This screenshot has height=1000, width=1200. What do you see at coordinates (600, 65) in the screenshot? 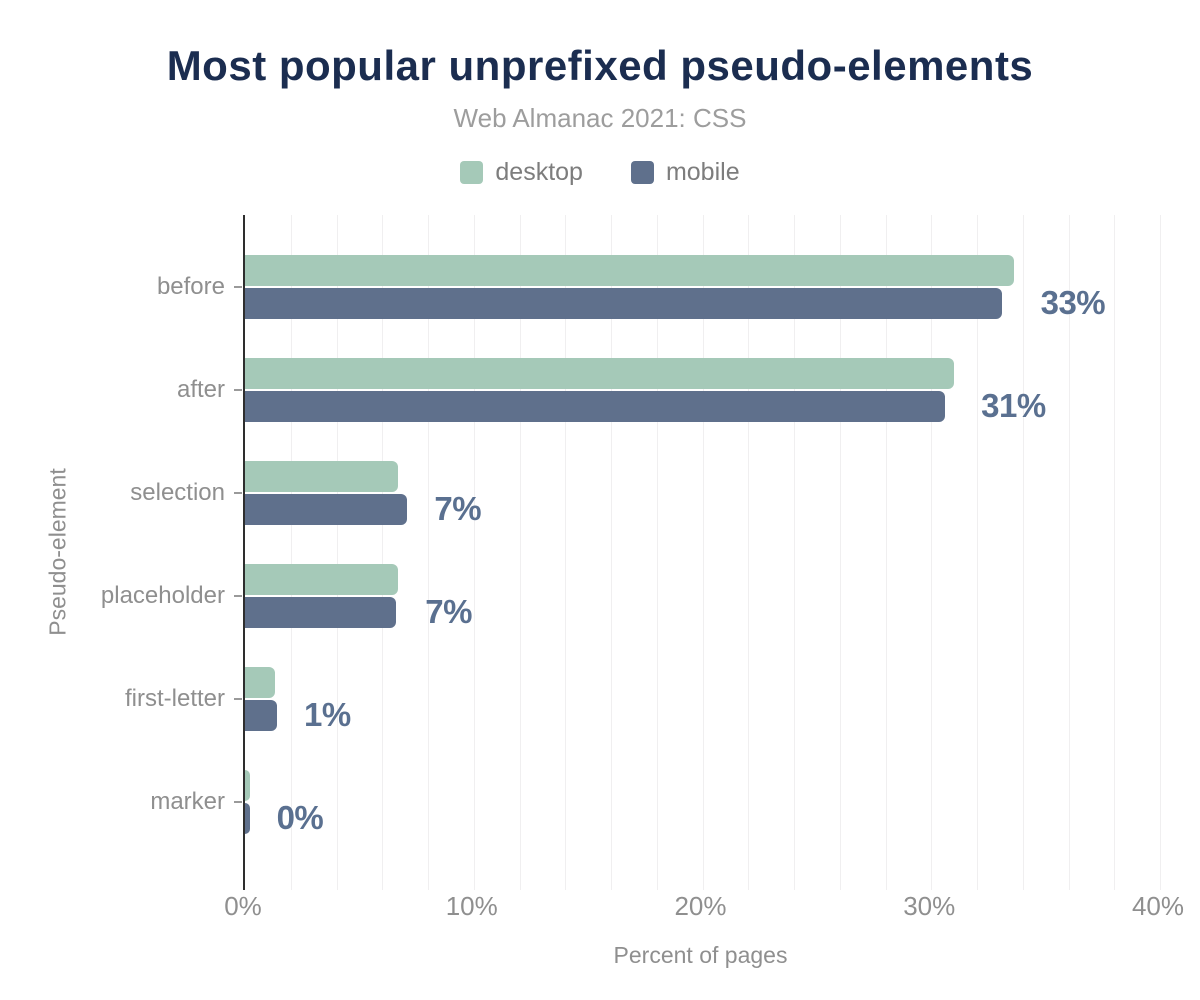
I see `chart-title: Most popular unprefixed pseudo-elements` at bounding box center [600, 65].